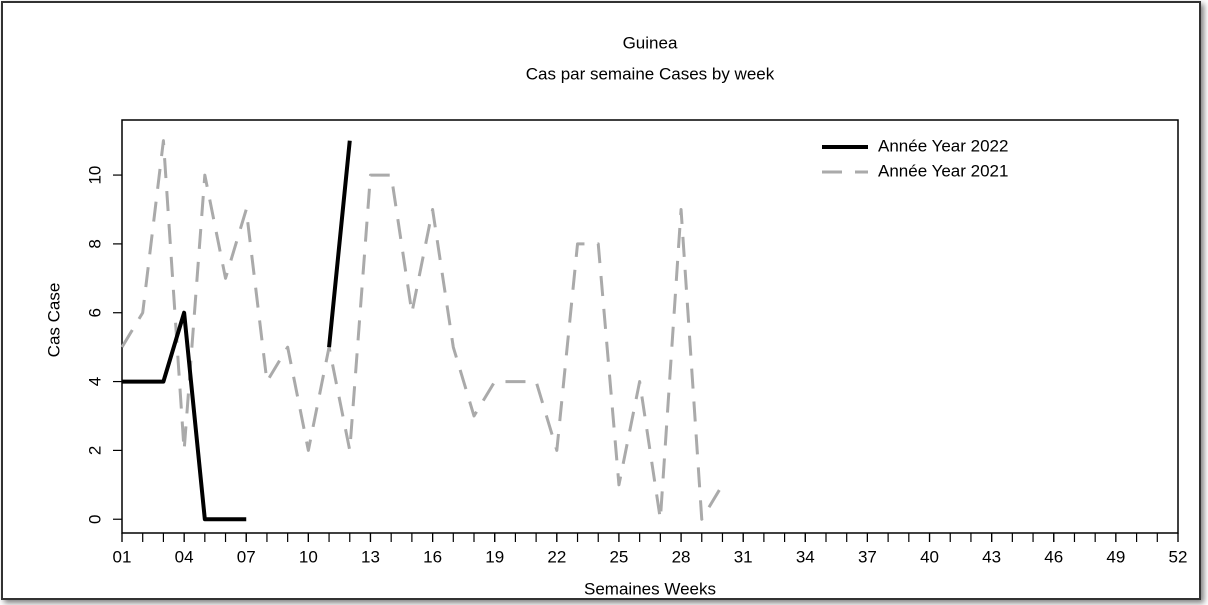 Image resolution: width=1208 pixels, height=605 pixels. What do you see at coordinates (494, 556) in the screenshot?
I see `x-tick-label: 19` at bounding box center [494, 556].